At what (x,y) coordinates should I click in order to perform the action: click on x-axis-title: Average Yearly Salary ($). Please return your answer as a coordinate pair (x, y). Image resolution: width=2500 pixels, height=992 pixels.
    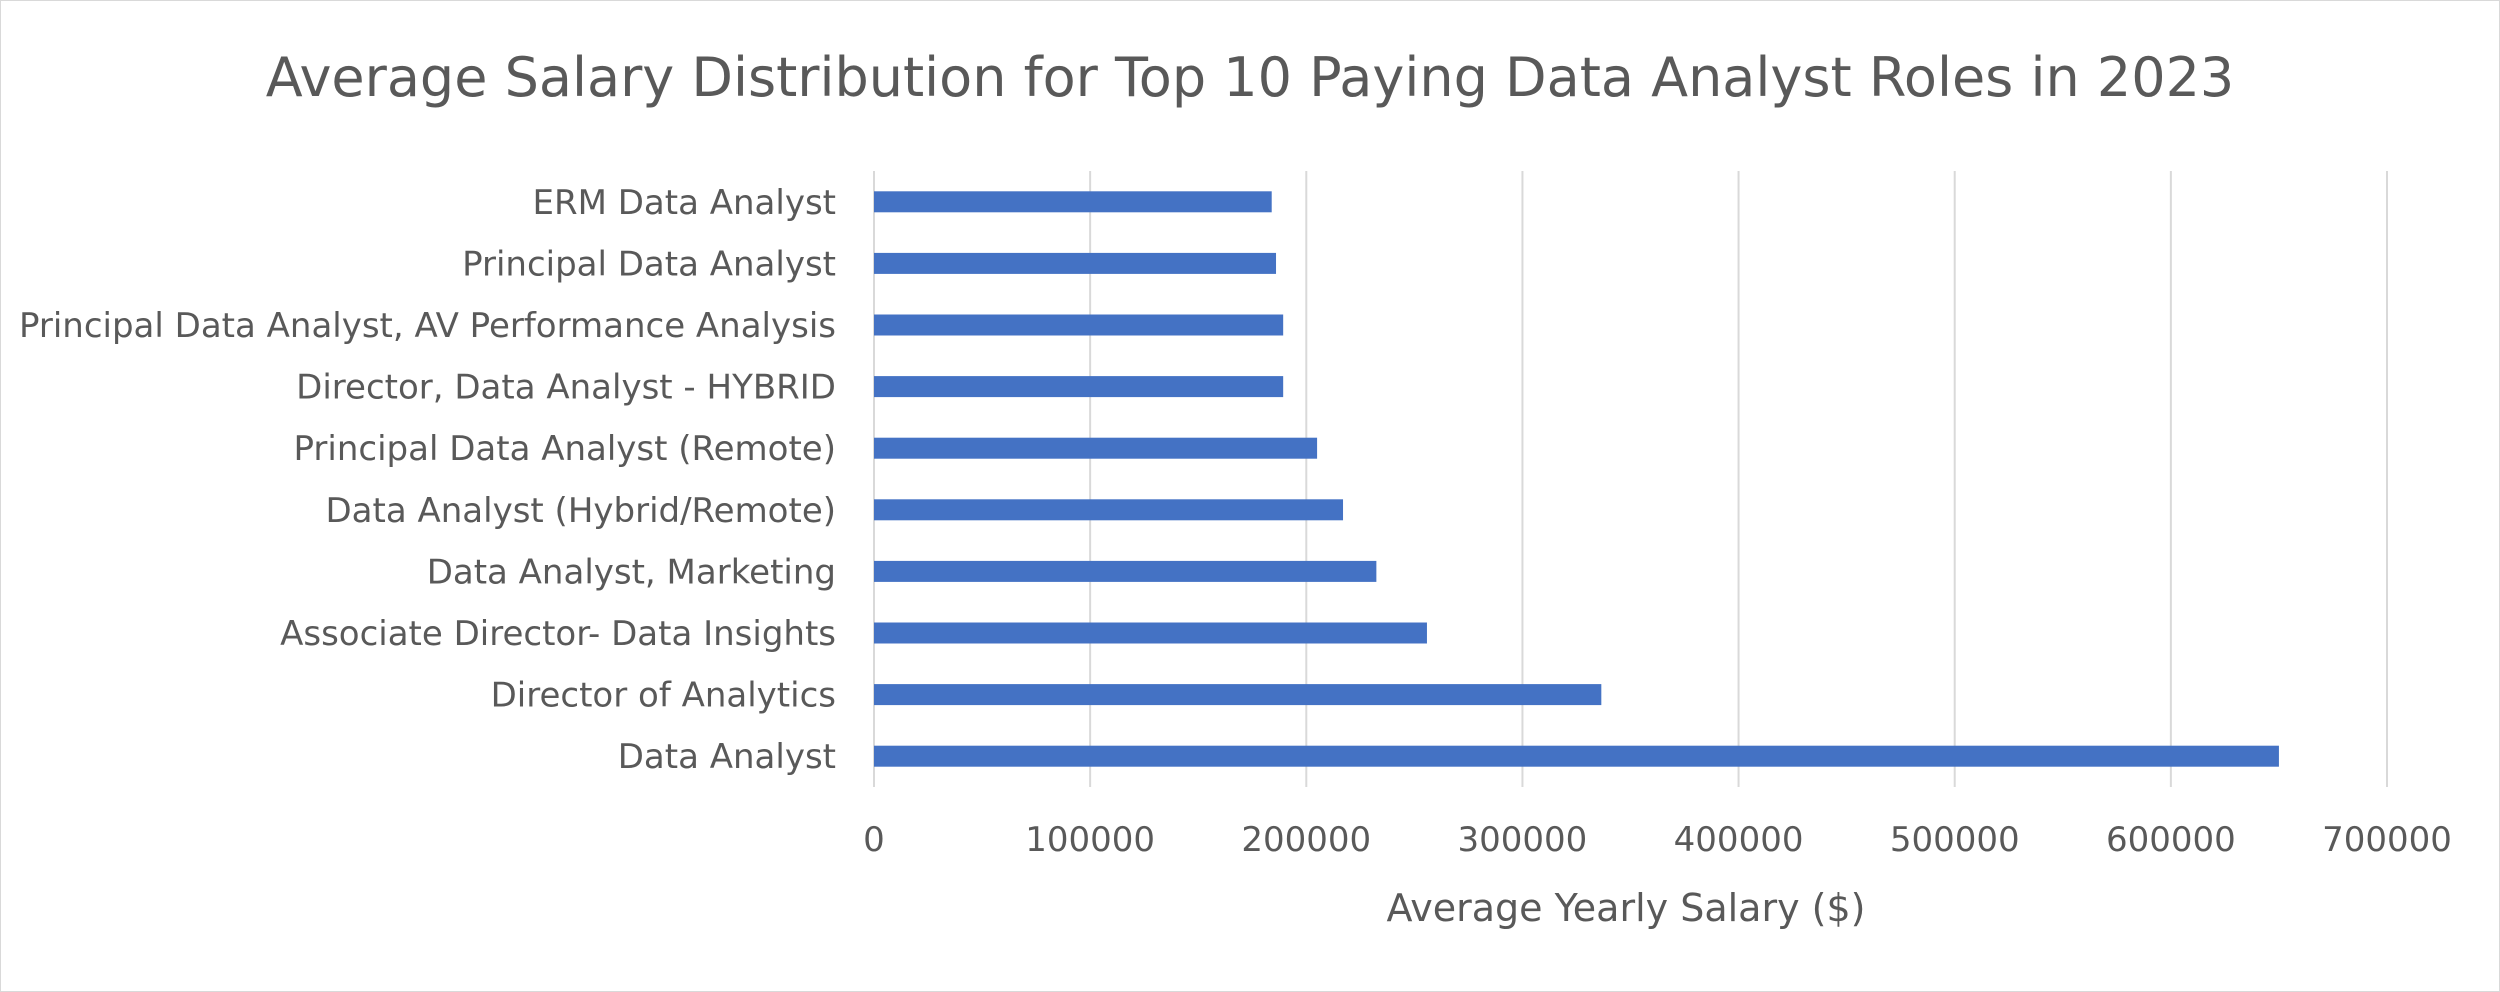
    Looking at the image, I should click on (1626, 908).